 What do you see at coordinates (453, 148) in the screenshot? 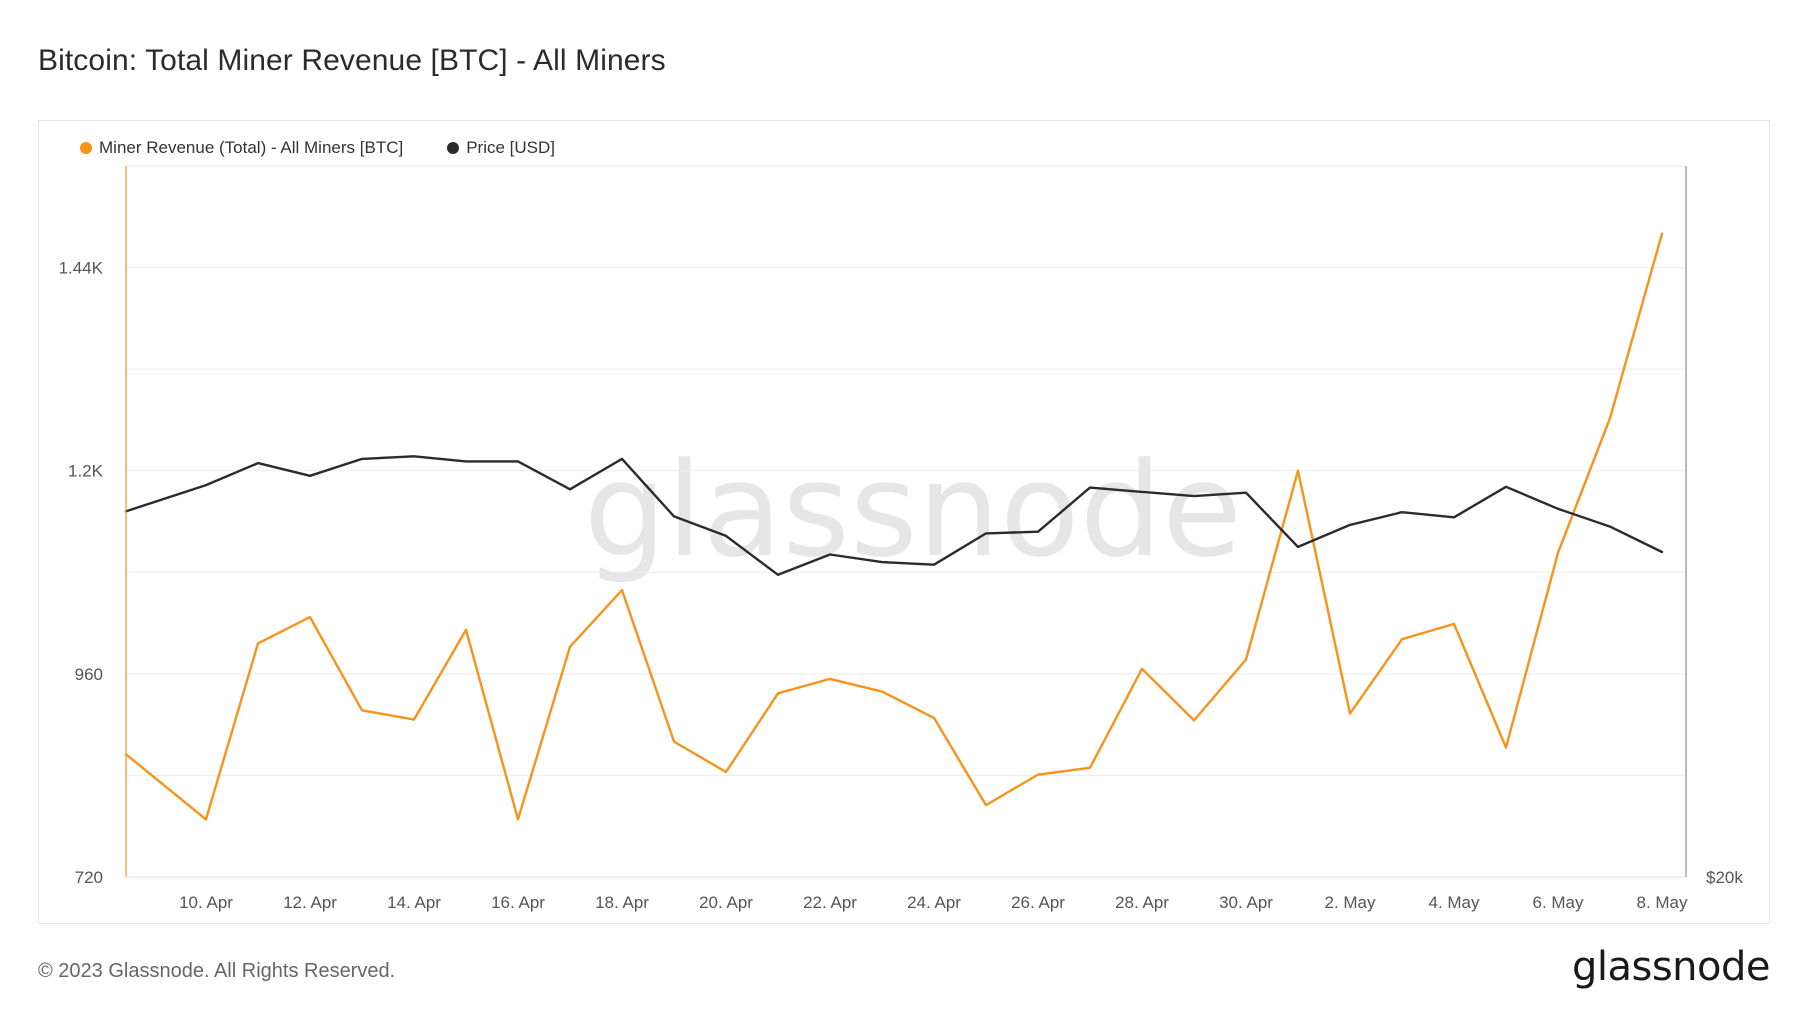
I see `legend-dot-price` at bounding box center [453, 148].